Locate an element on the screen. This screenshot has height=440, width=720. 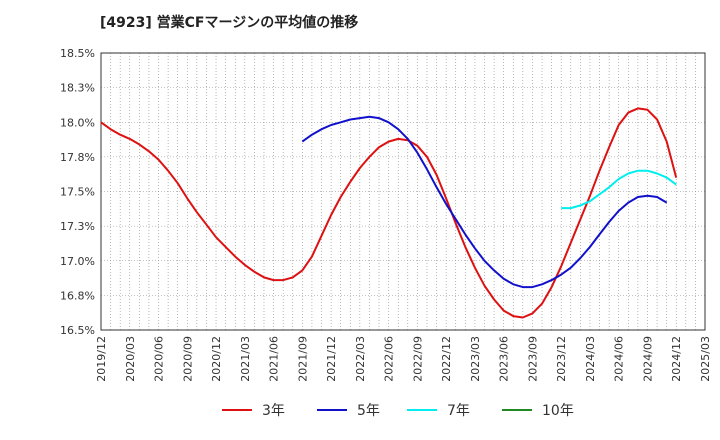
x-tick-label: 2021/09 is located at coordinates (302, 359).